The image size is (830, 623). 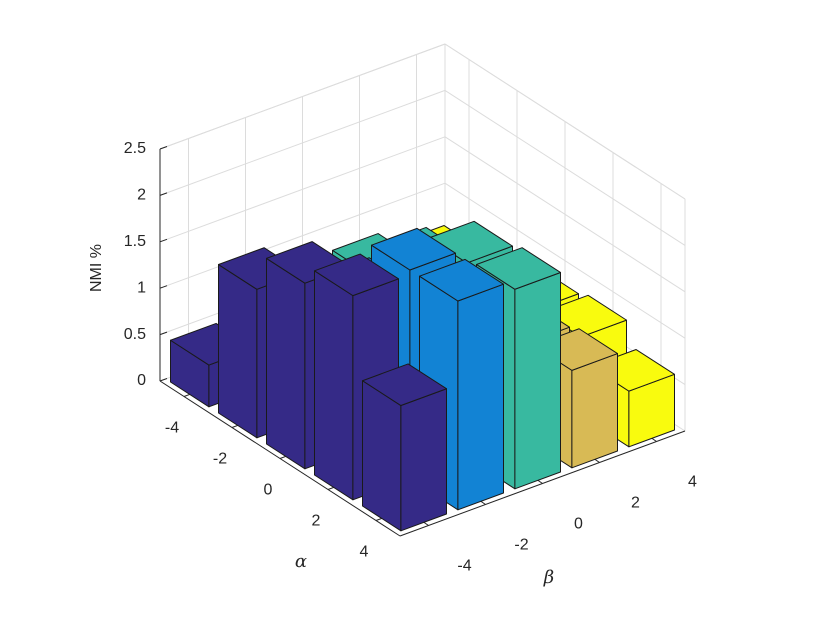 What do you see at coordinates (96, 268) in the screenshot?
I see `z-axis-label: NMI %` at bounding box center [96, 268].